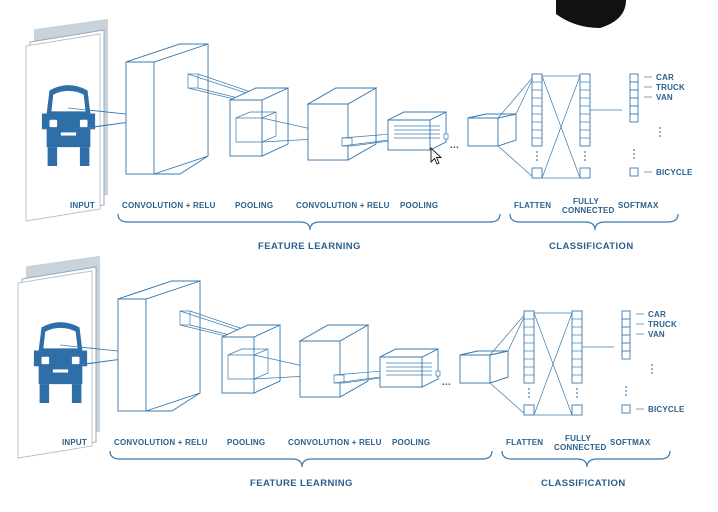  What do you see at coordinates (436, 155) in the screenshot?
I see `mouse-cursor-icon` at bounding box center [436, 155].